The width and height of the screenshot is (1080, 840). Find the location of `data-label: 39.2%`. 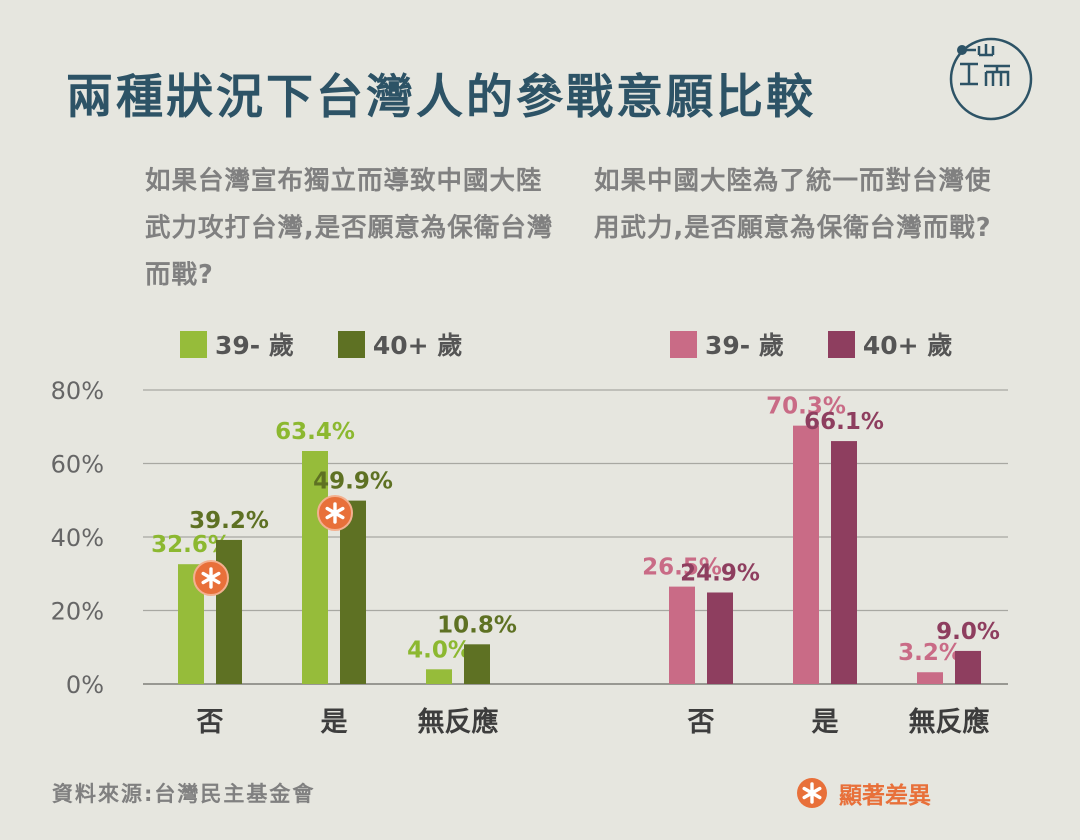

data-label: 39.2% is located at coordinates (229, 521).